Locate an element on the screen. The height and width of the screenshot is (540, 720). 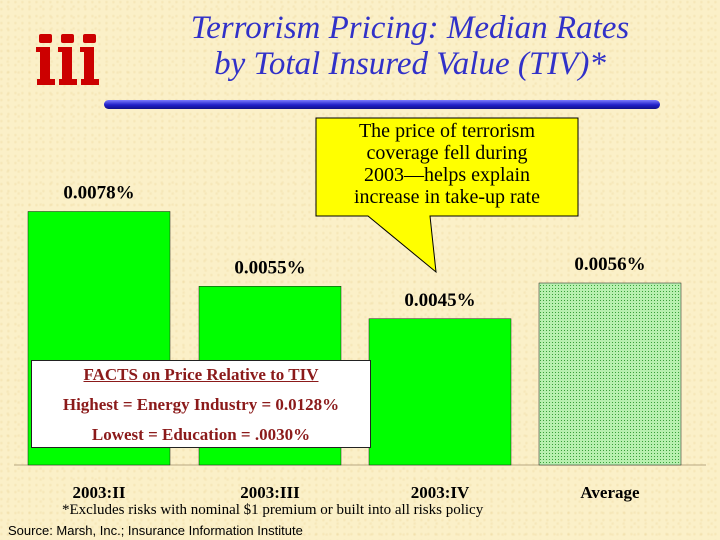
category-label: Average is located at coordinates (610, 492).